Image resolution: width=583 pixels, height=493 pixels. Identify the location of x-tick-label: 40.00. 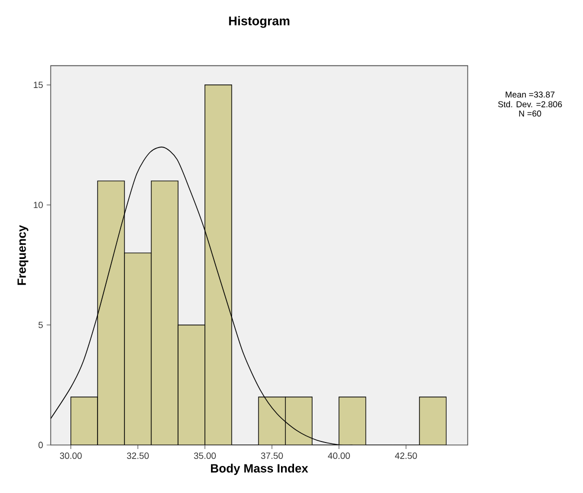
(339, 455).